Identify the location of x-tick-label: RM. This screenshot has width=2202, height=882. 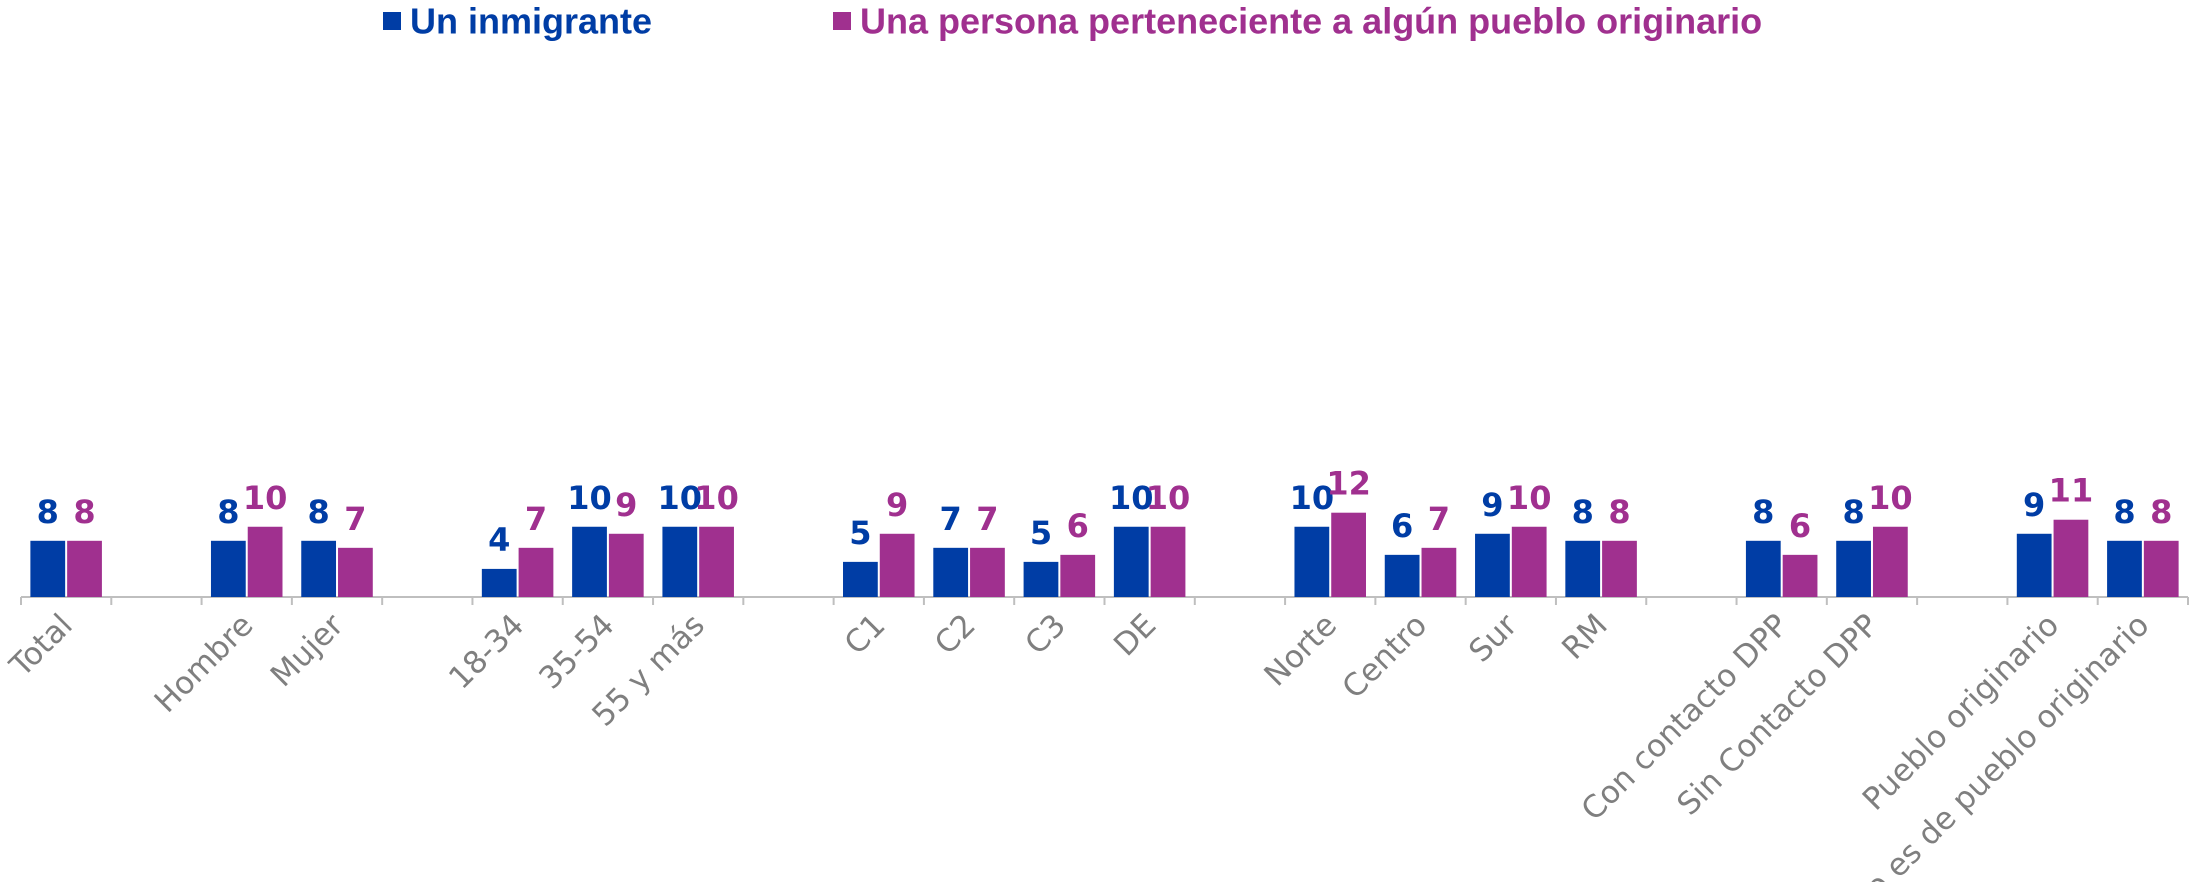
(1585, 637).